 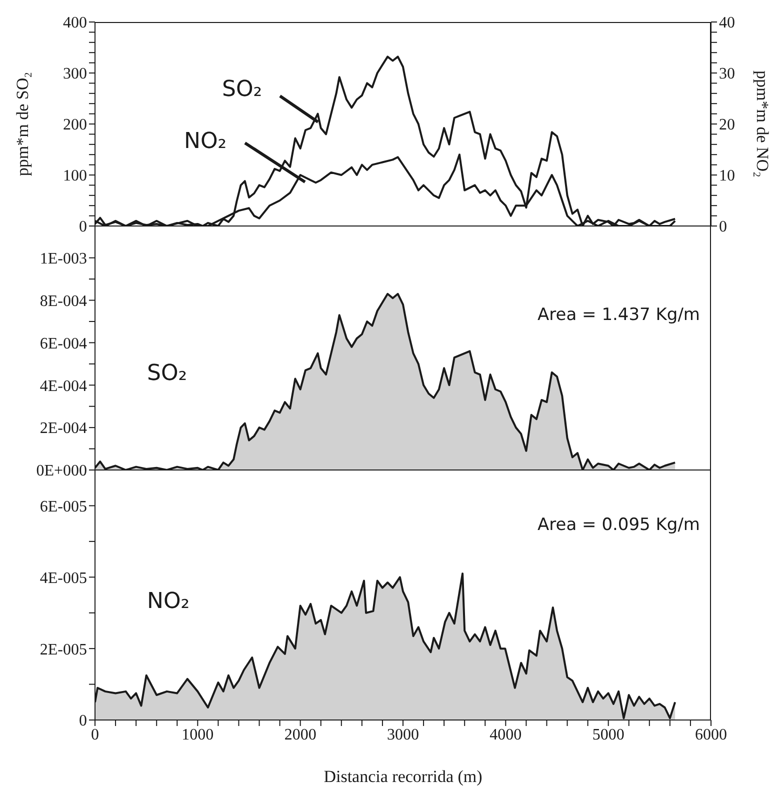 I want to click on y2-tick-label: 40, so click(x=727, y=23).